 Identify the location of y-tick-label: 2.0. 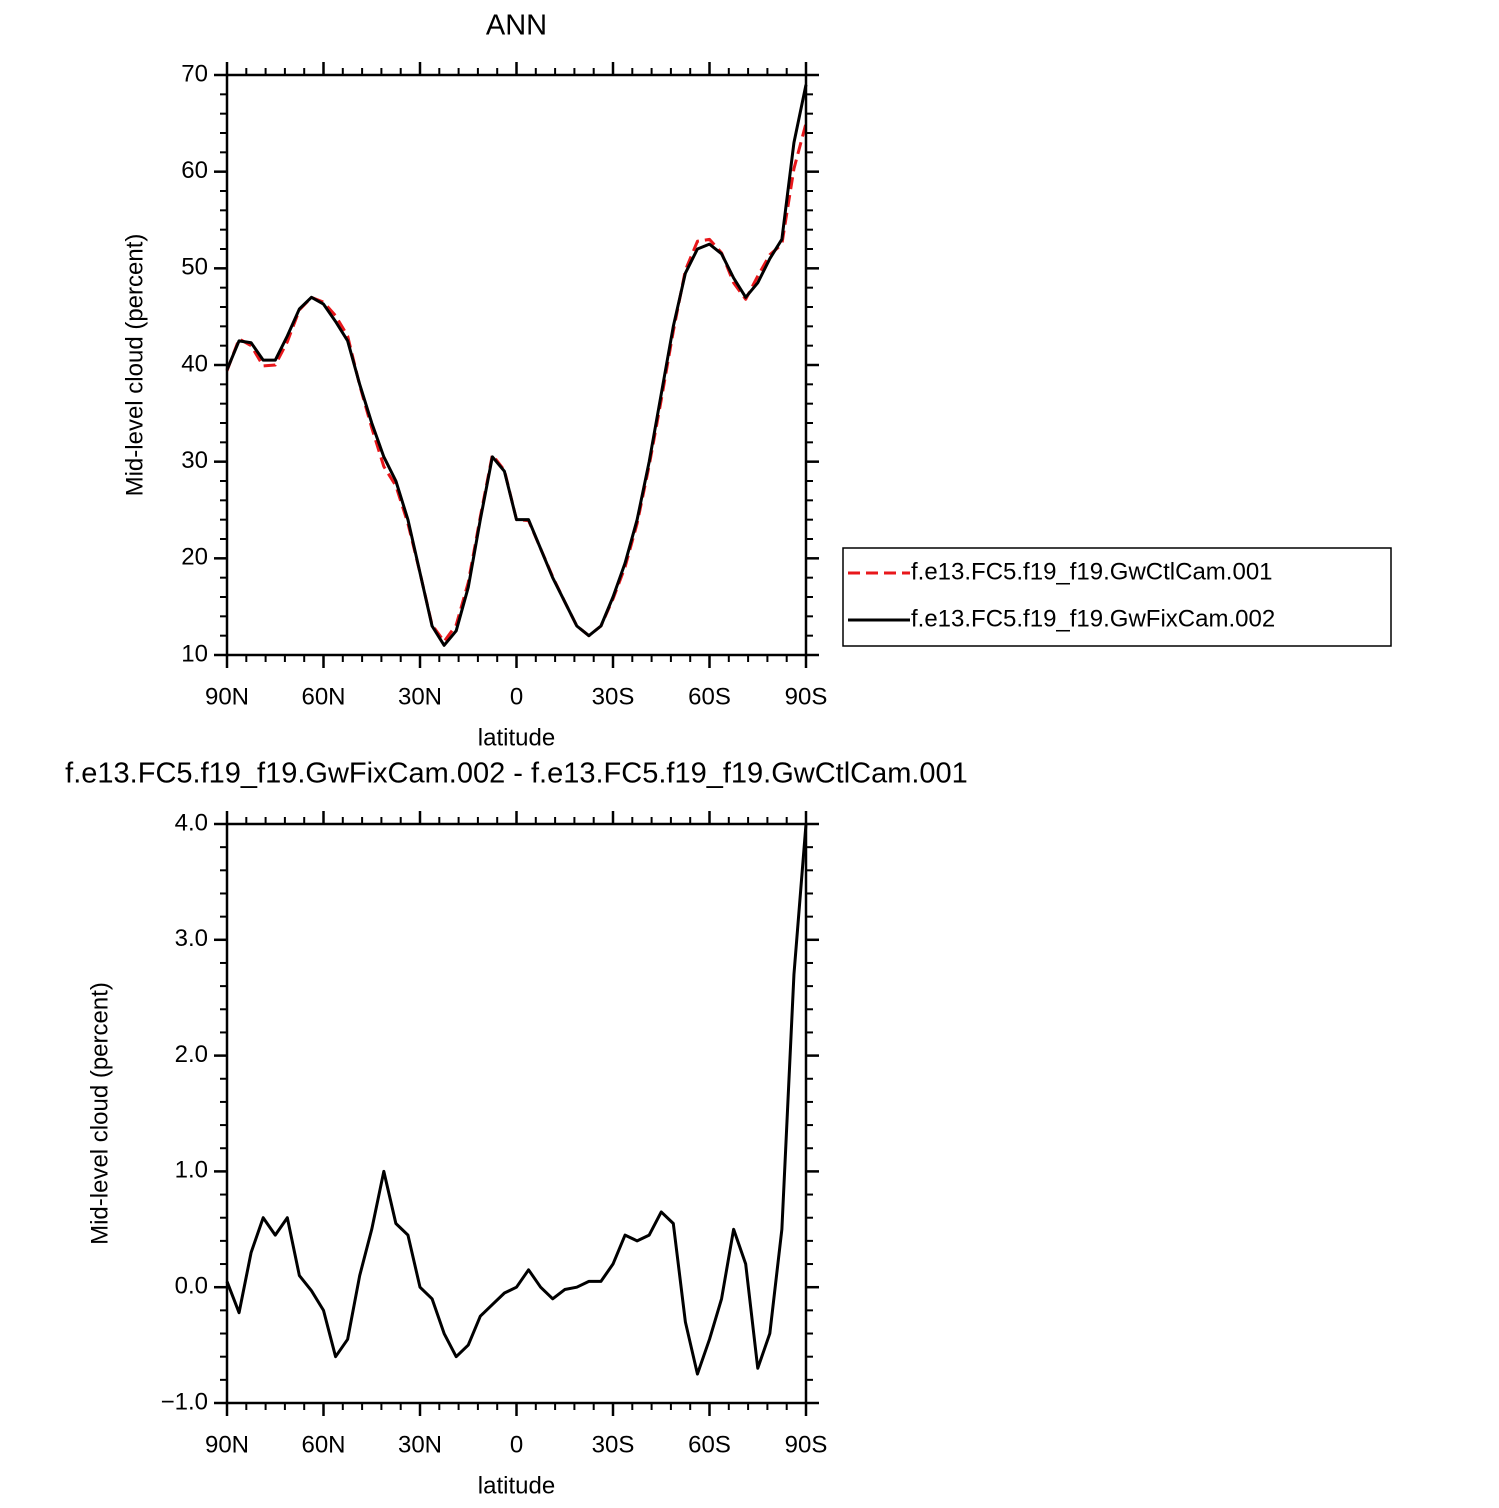
(191, 1054).